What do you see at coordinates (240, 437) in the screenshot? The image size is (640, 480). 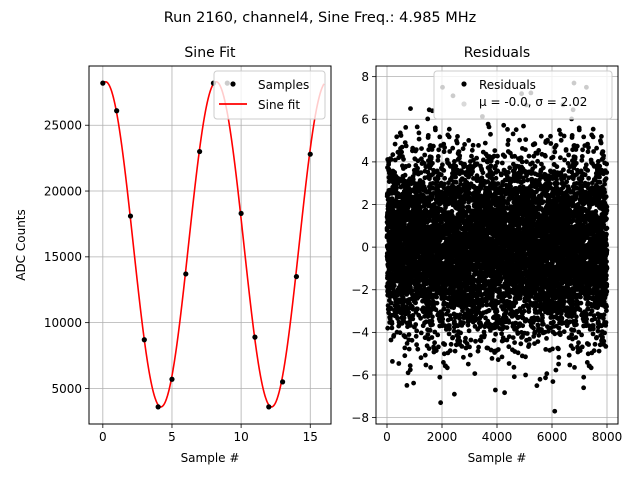 I see `sine-fit-x-tick-label: 10` at bounding box center [240, 437].